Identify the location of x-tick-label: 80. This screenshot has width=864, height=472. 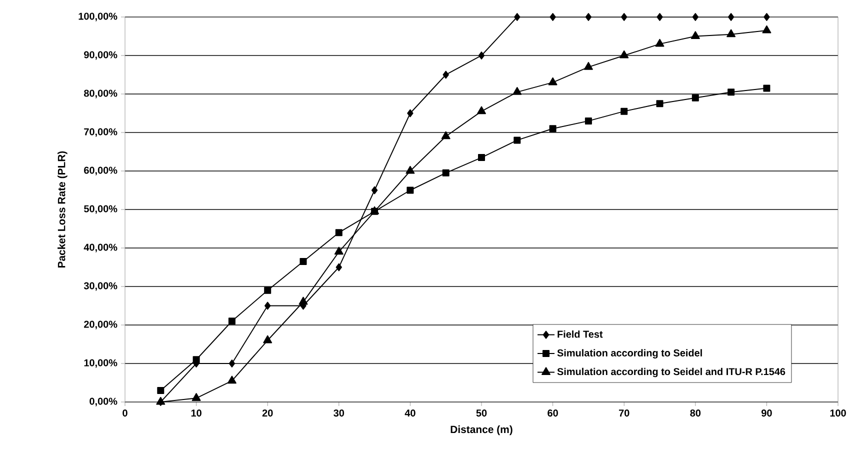
(695, 413).